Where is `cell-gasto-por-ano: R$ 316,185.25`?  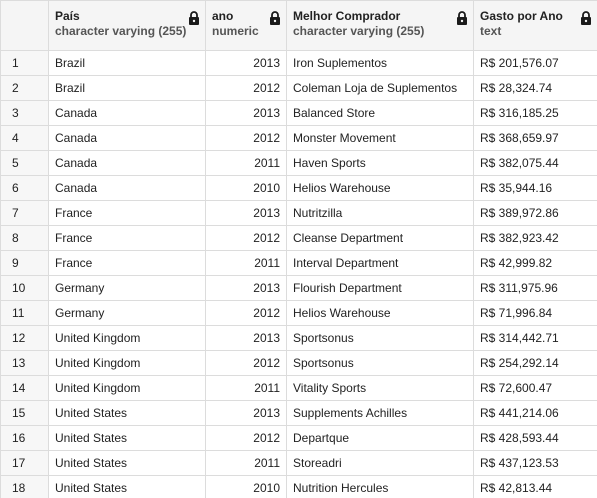 cell-gasto-por-ano: R$ 316,185.25 is located at coordinates (535, 113).